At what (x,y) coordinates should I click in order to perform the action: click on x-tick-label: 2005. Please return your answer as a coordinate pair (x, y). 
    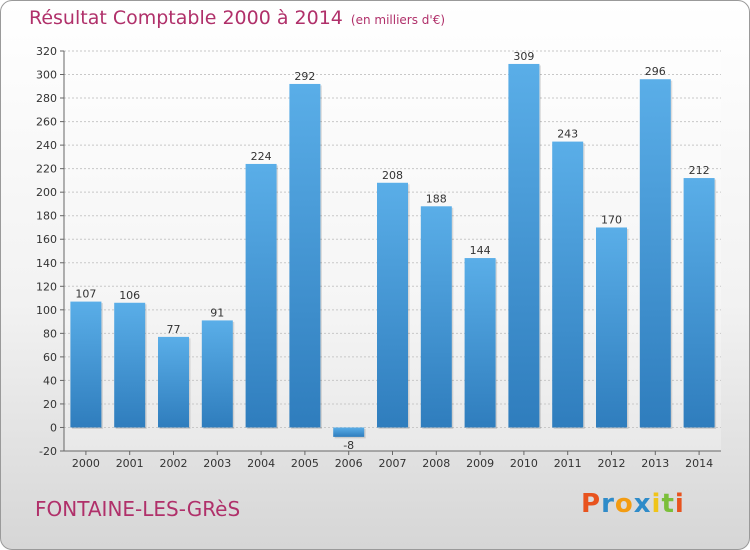
    Looking at the image, I should click on (305, 463).